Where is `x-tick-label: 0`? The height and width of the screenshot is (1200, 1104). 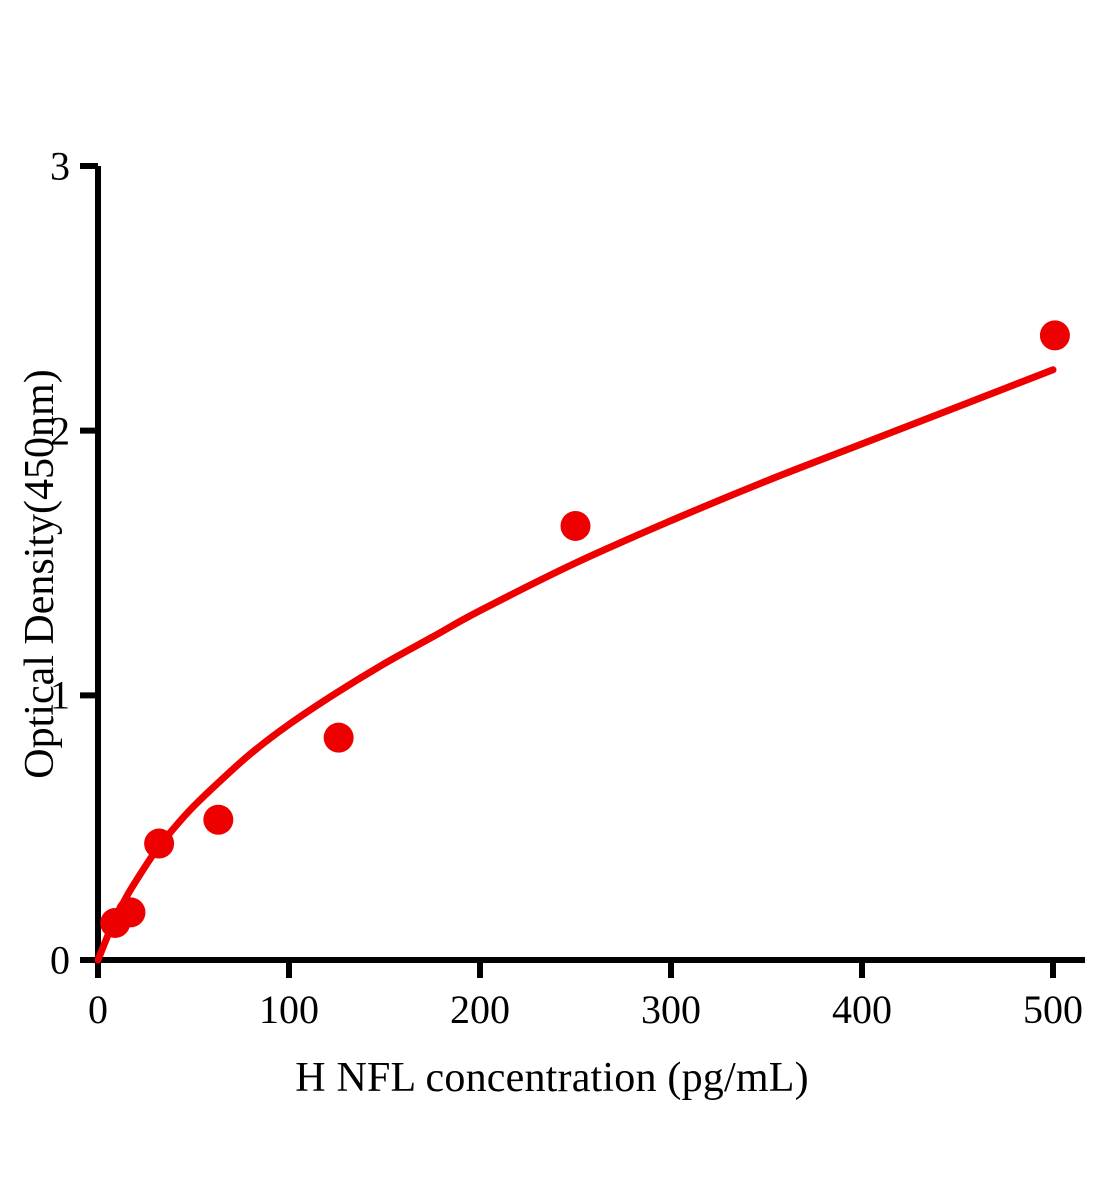 x-tick-label: 0 is located at coordinates (98, 1009).